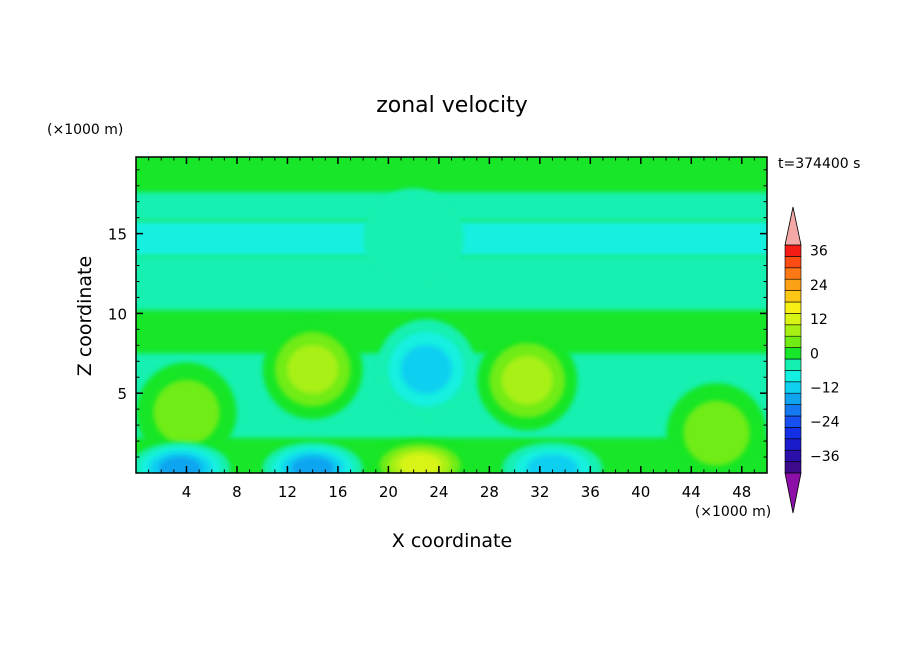 This screenshot has height=654, width=904. Describe the element at coordinates (237, 492) in the screenshot. I see `x-tick-label: 8` at that location.